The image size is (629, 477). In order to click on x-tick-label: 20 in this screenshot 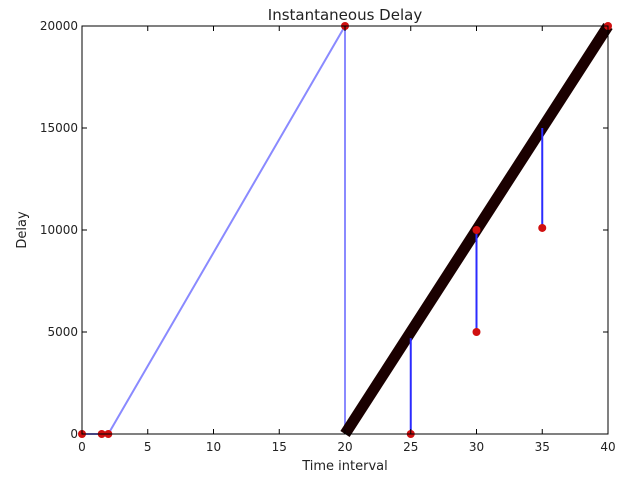, I will do `click(344, 447)`.